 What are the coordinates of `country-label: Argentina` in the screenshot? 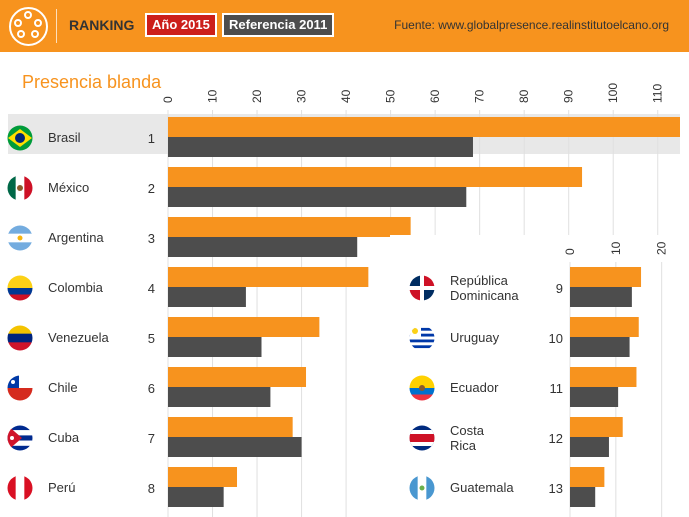 It's located at (76, 237).